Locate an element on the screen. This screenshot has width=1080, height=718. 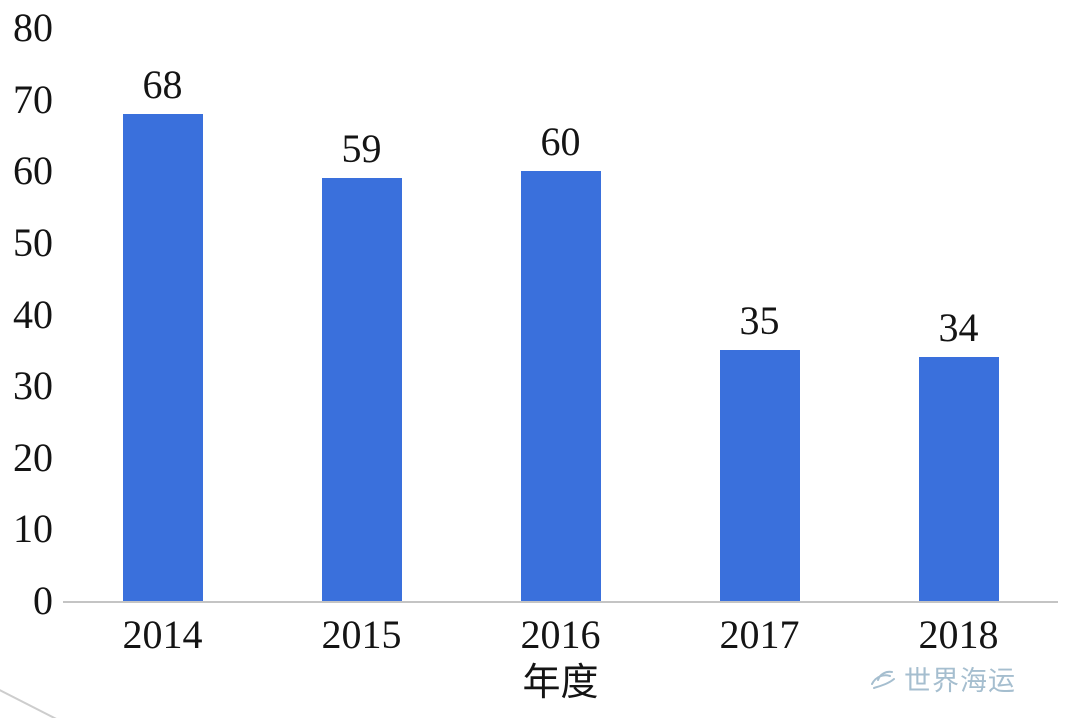
y-tick-label: 60 is located at coordinates (33, 171).